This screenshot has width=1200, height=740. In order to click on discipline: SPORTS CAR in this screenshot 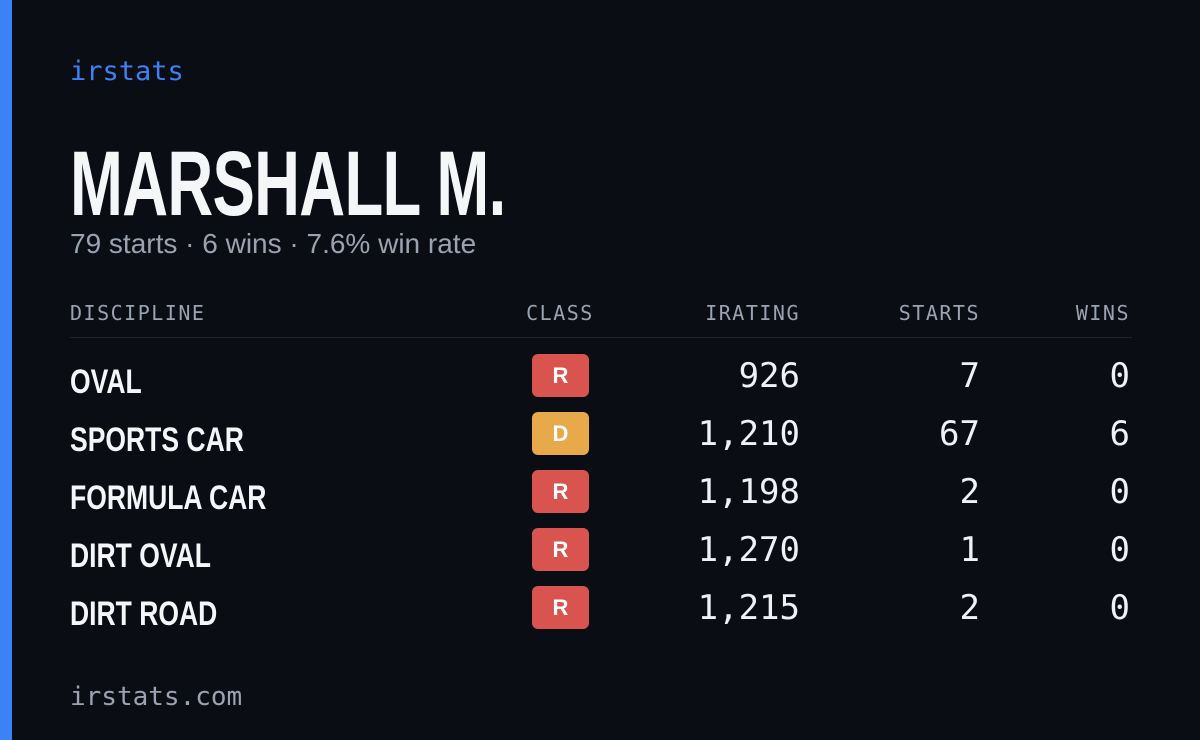, I will do `click(157, 440)`.